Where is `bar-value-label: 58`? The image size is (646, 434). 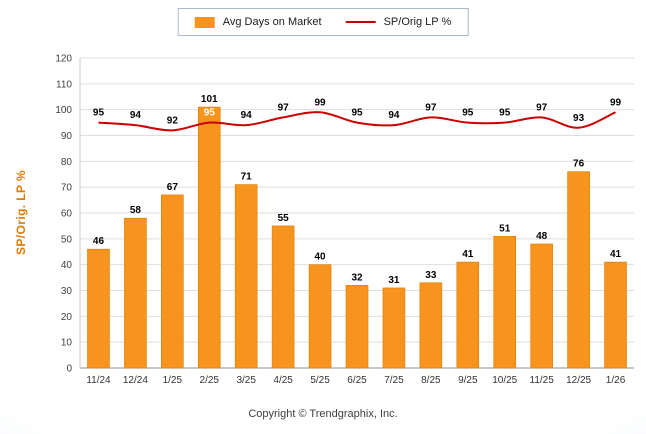
bar-value-label: 58 is located at coordinates (136, 210).